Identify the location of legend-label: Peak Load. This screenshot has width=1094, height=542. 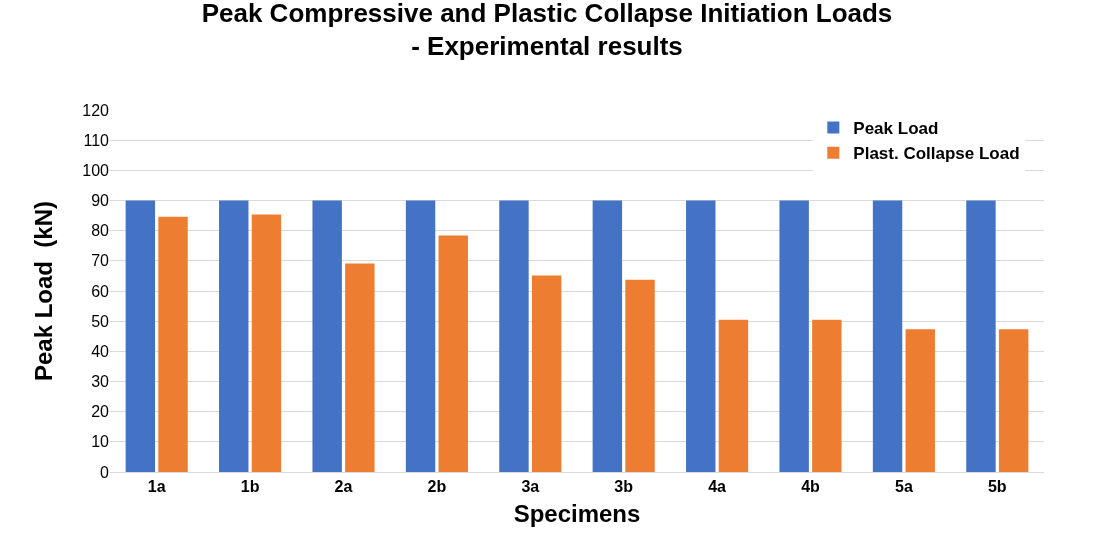
(896, 129).